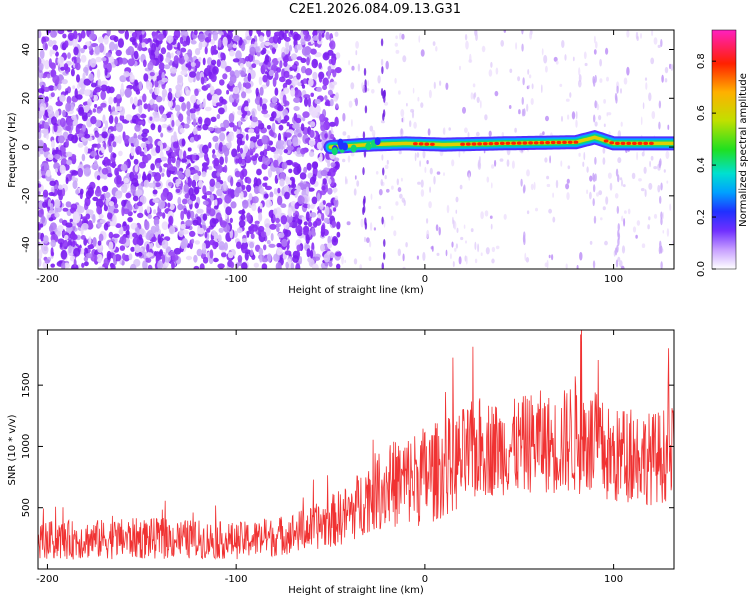  I want to click on snr-x-tick-label: -100, so click(236, 579).